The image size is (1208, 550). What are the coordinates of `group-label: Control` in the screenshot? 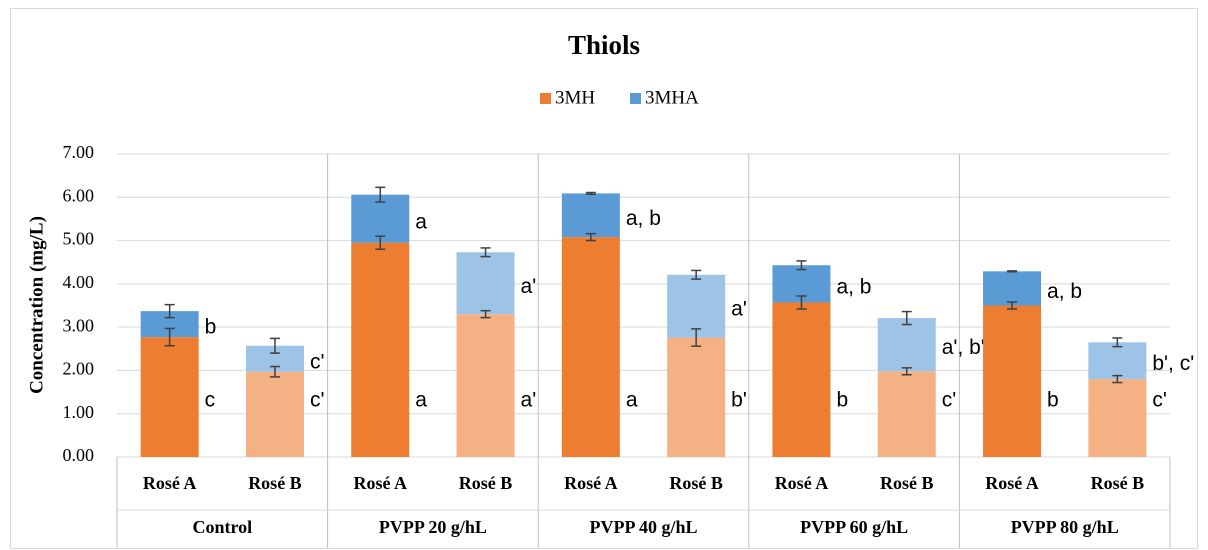 It's located at (222, 527).